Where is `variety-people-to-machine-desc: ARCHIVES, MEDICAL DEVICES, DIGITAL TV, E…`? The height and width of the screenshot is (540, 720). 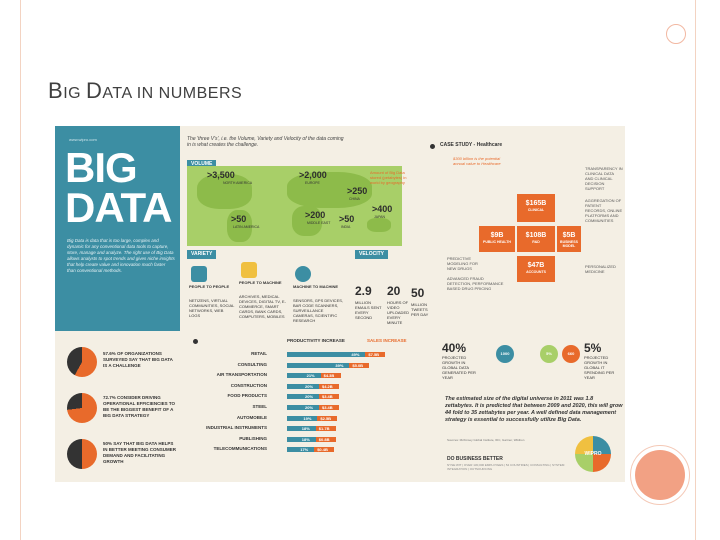 variety-people-to-machine-desc: ARCHIVES, MEDICAL DEVICES, DIGITAL TV, E… is located at coordinates (262, 306).